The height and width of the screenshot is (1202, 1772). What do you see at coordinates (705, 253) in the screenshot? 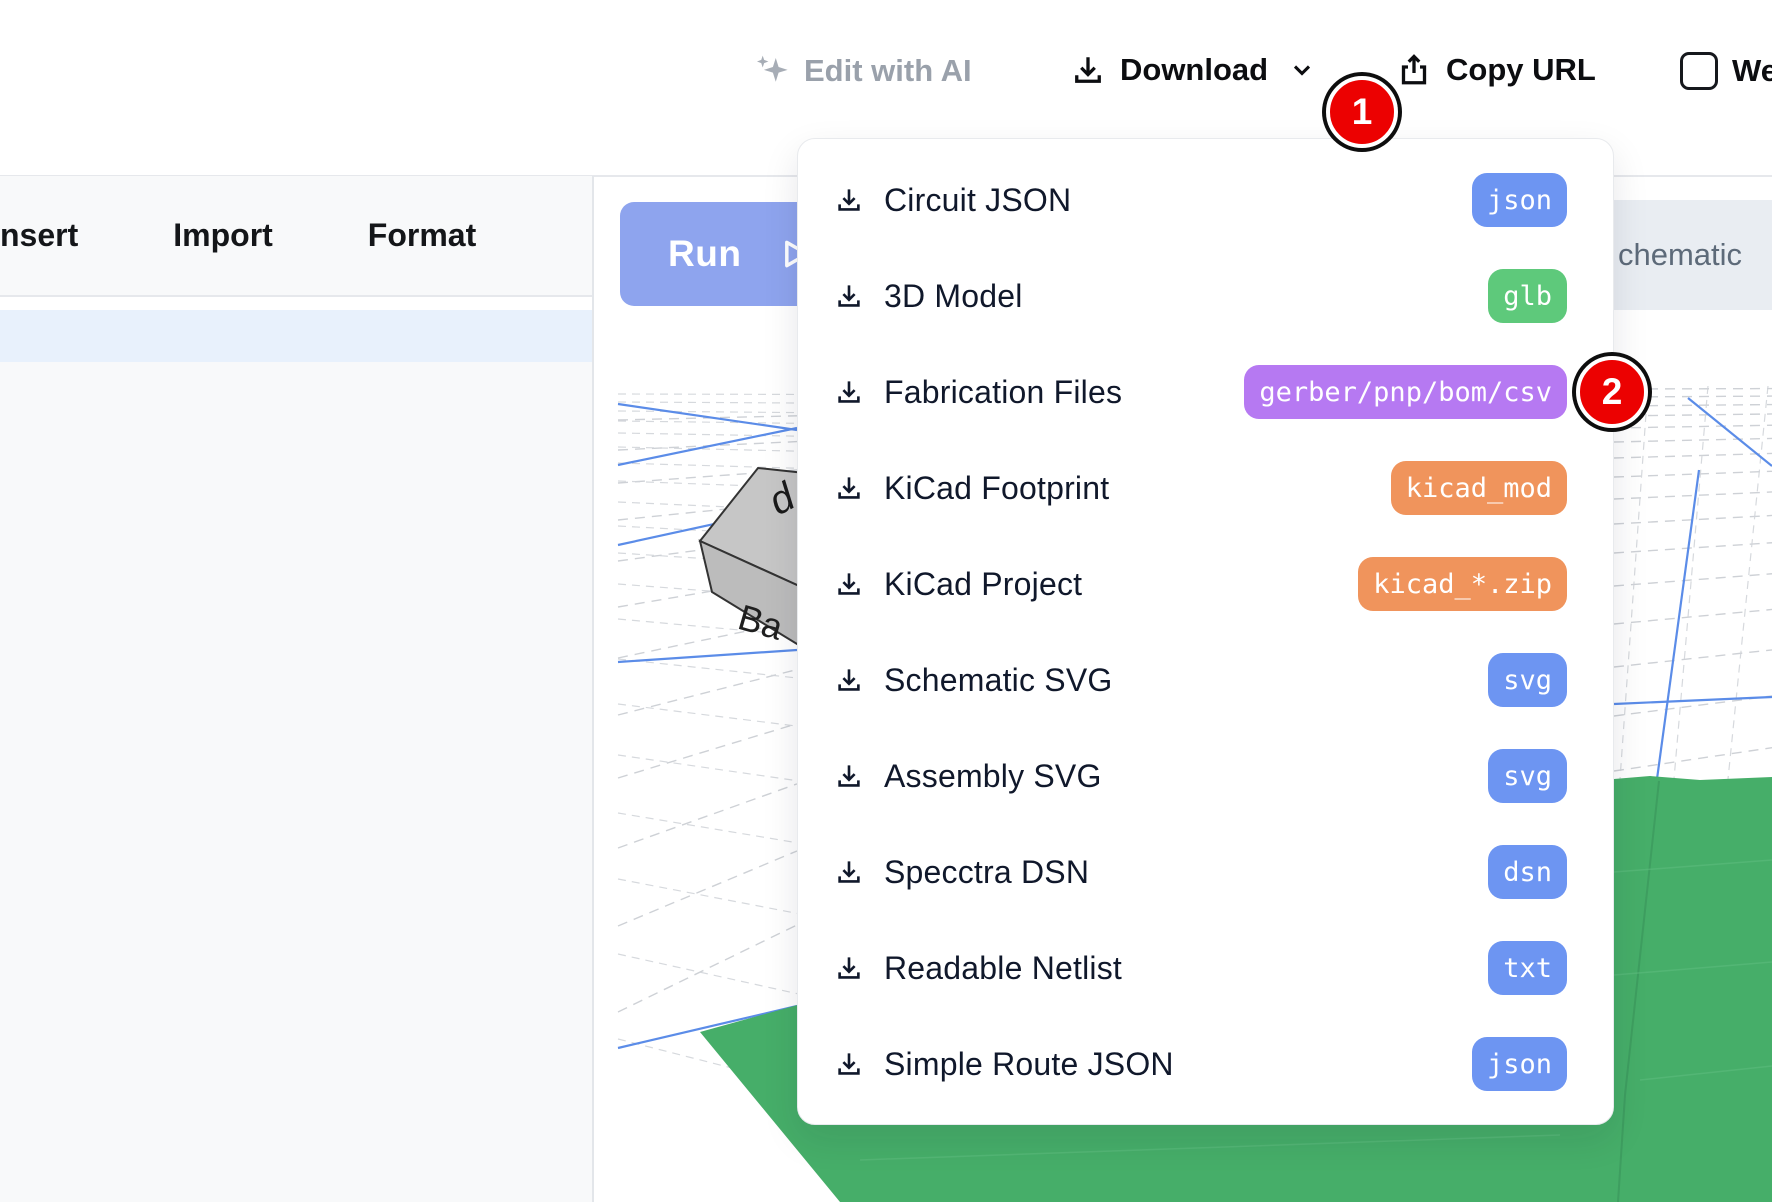
I see `run-label: Run` at bounding box center [705, 253].